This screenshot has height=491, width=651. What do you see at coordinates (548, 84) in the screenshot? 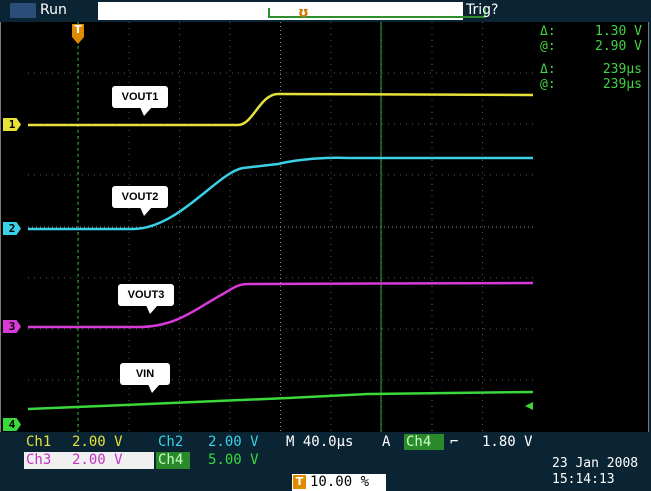
I see `at-t-label: @:` at bounding box center [548, 84].